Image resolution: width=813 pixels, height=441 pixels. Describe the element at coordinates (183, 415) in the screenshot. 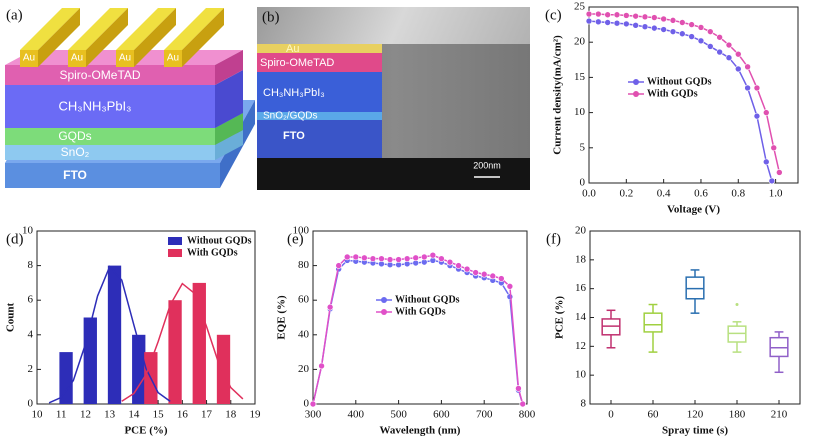

I see `x-tick-label: 16` at that location.